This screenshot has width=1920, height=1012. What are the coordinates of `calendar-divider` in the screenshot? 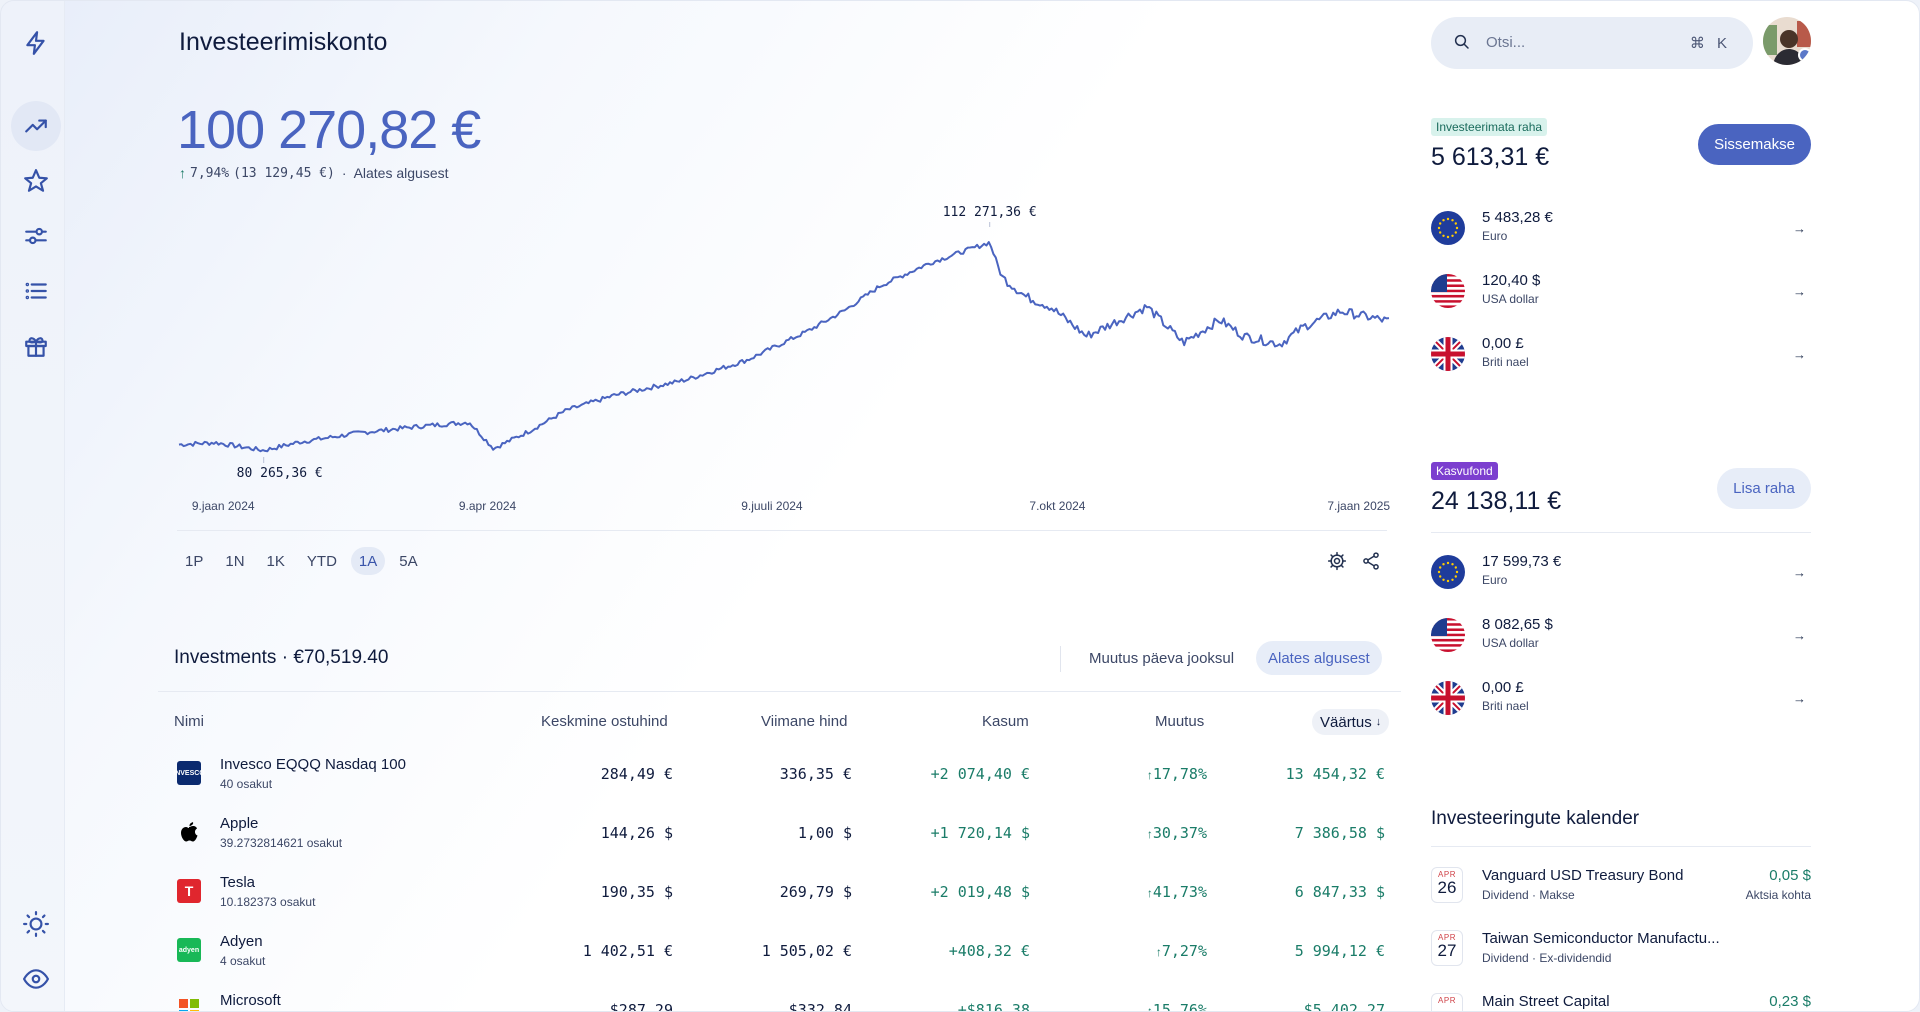 It's located at (1621, 846).